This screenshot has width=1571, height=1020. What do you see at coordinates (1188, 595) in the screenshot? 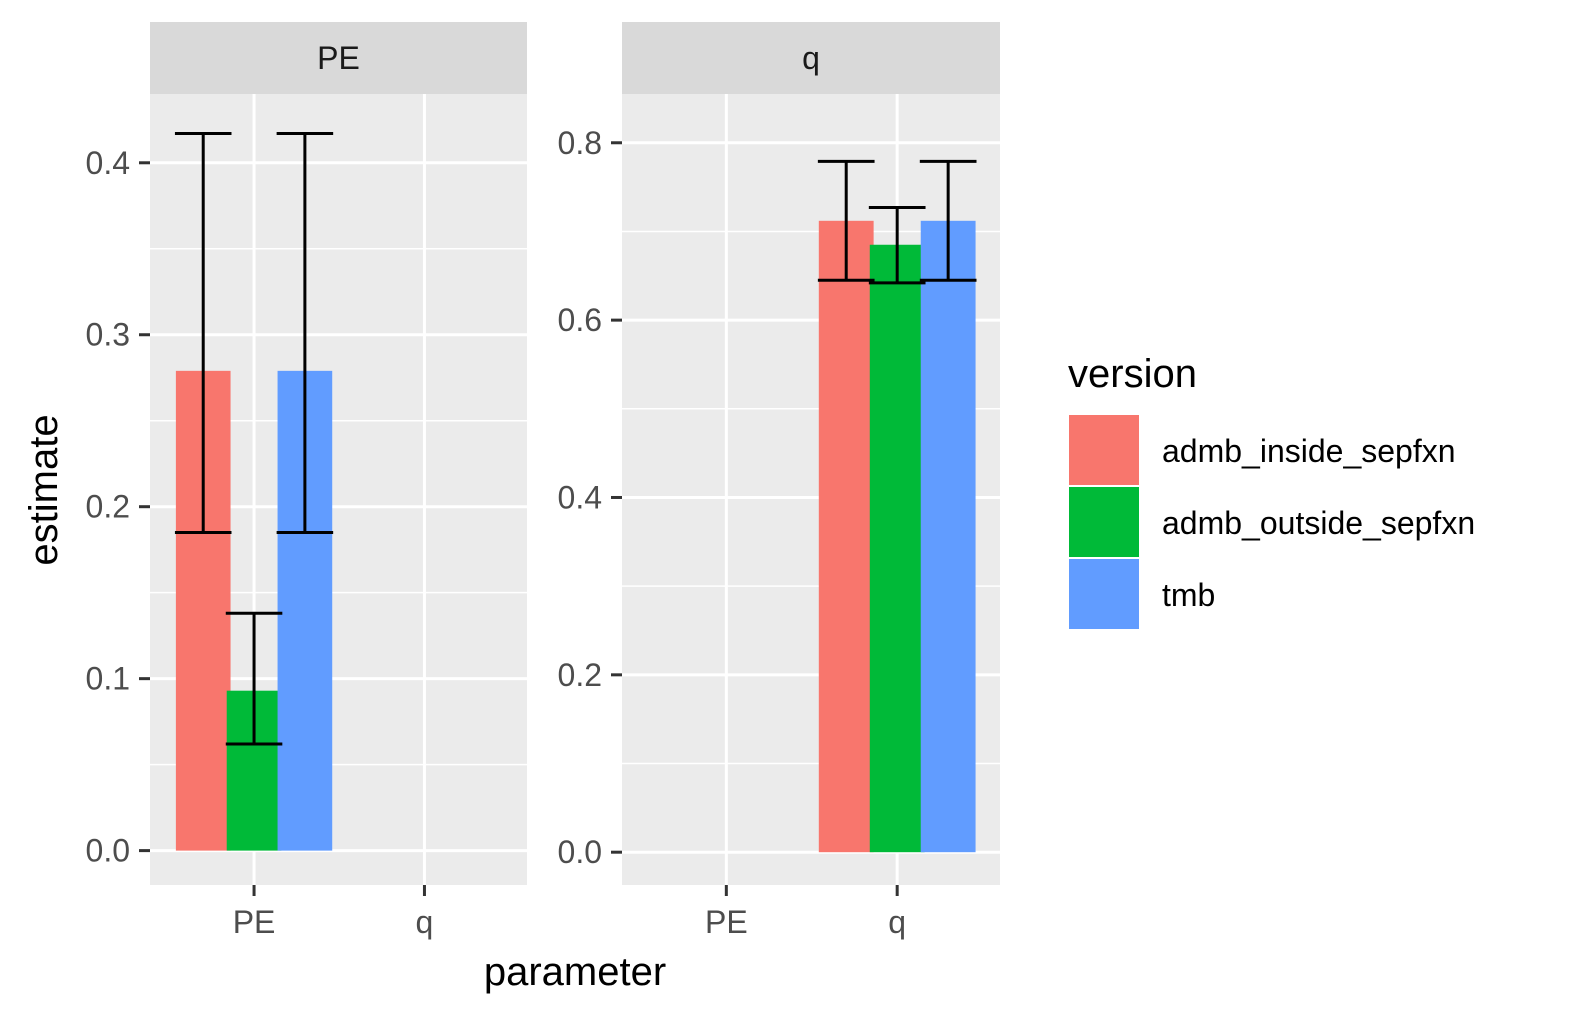
I see `legend-label: tmb` at bounding box center [1188, 595].